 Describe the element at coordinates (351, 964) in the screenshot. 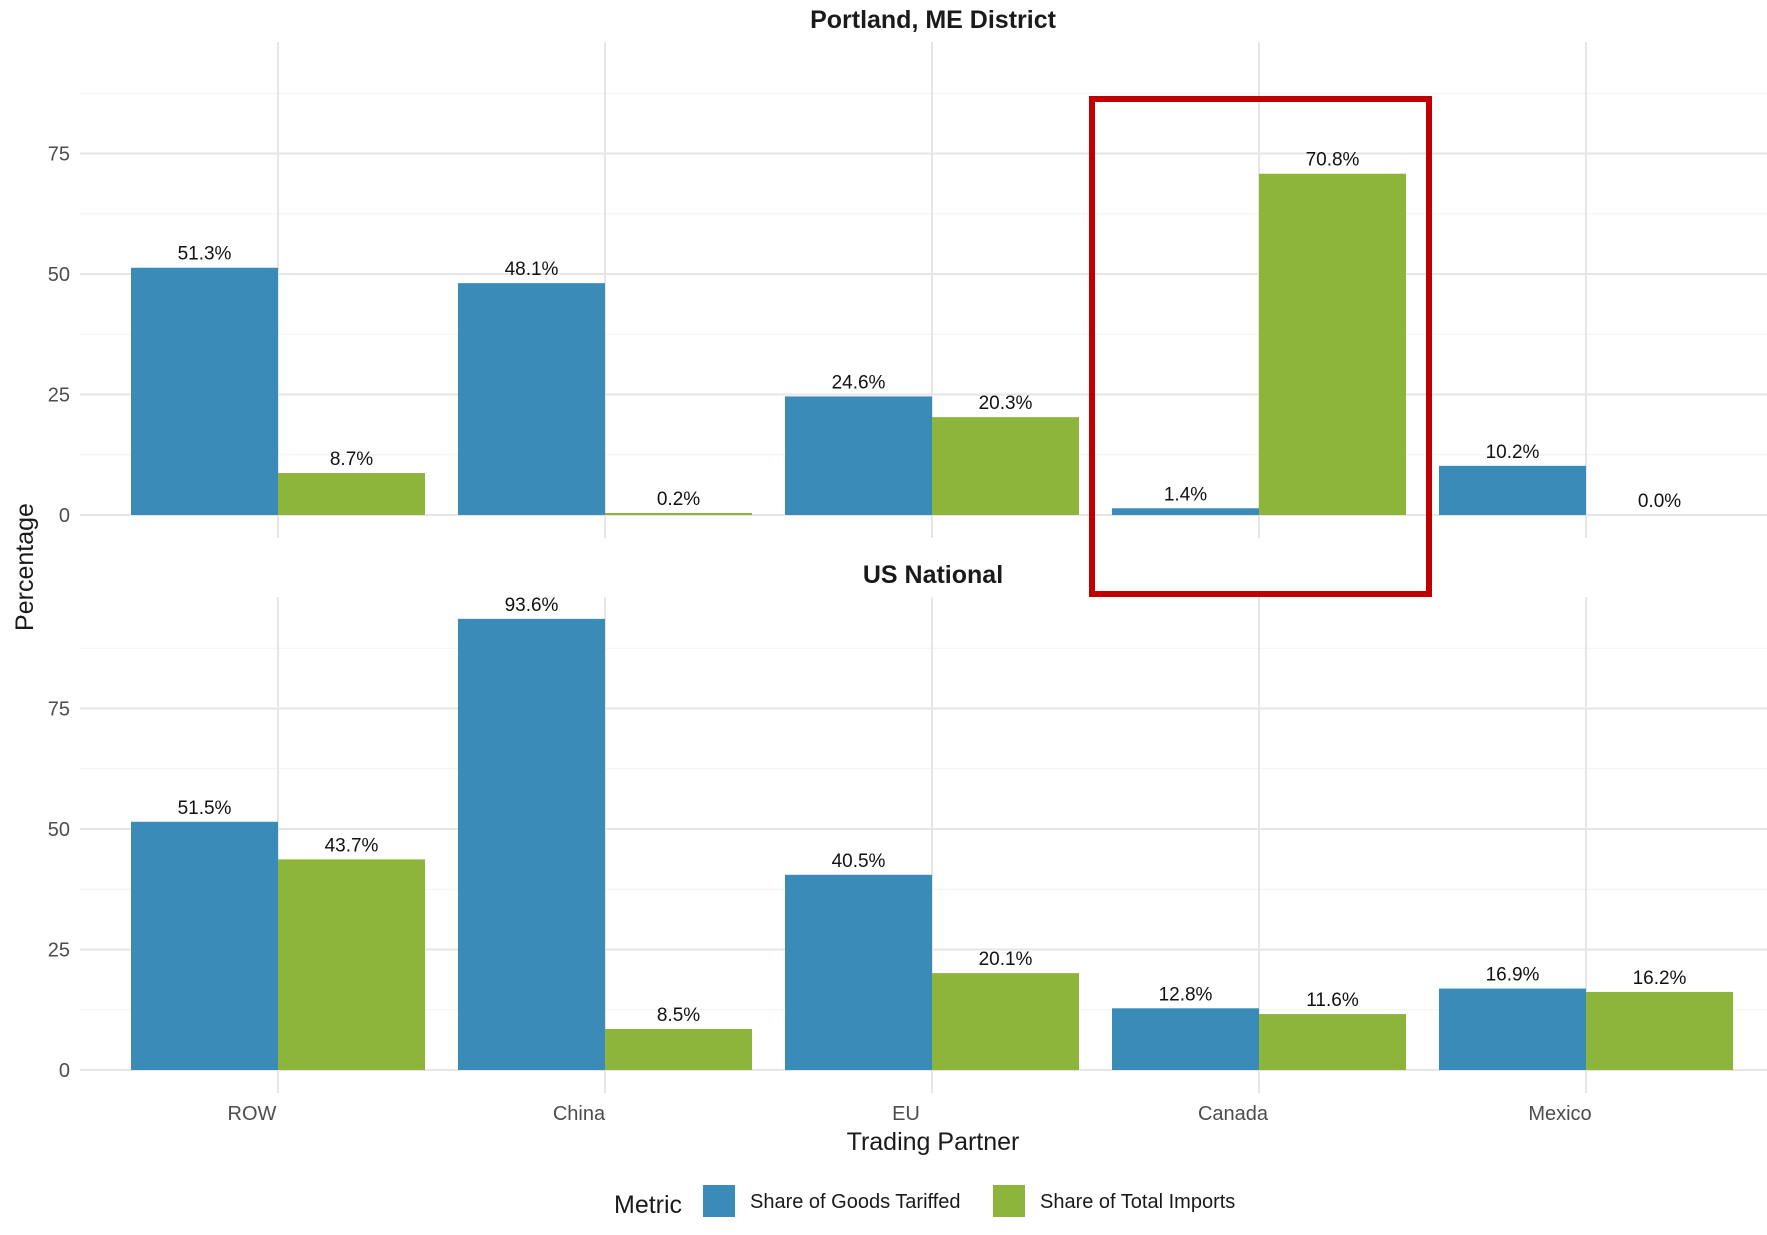

I see `bar-us-national-row-share-of-total-imports` at that location.